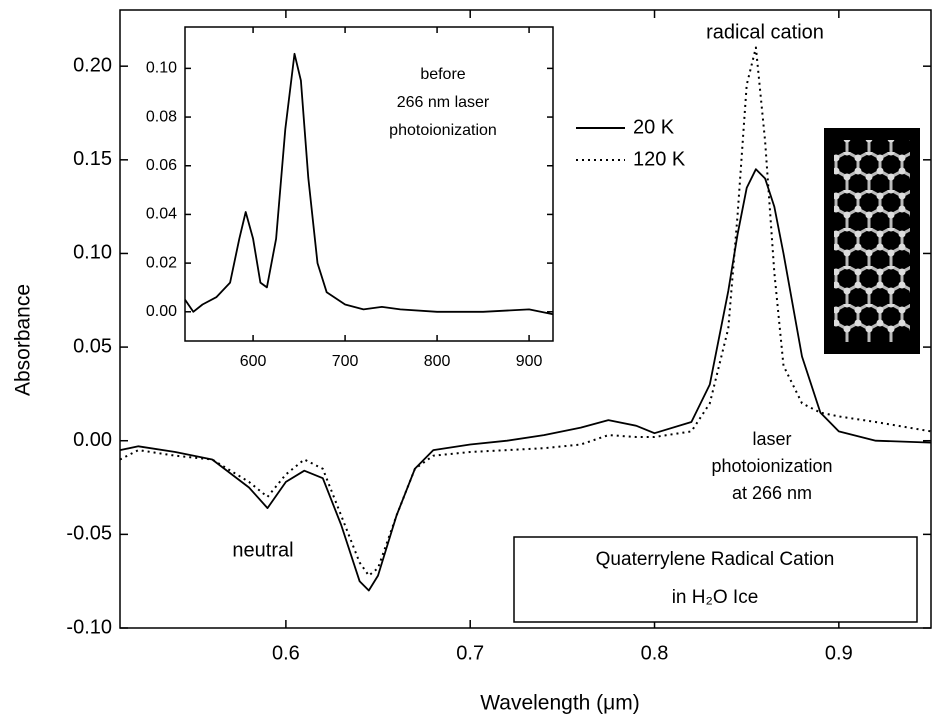 Image resolution: width=932 pixels, height=719 pixels. Describe the element at coordinates (659, 159) in the screenshot. I see `legend-label: 120 K` at that location.